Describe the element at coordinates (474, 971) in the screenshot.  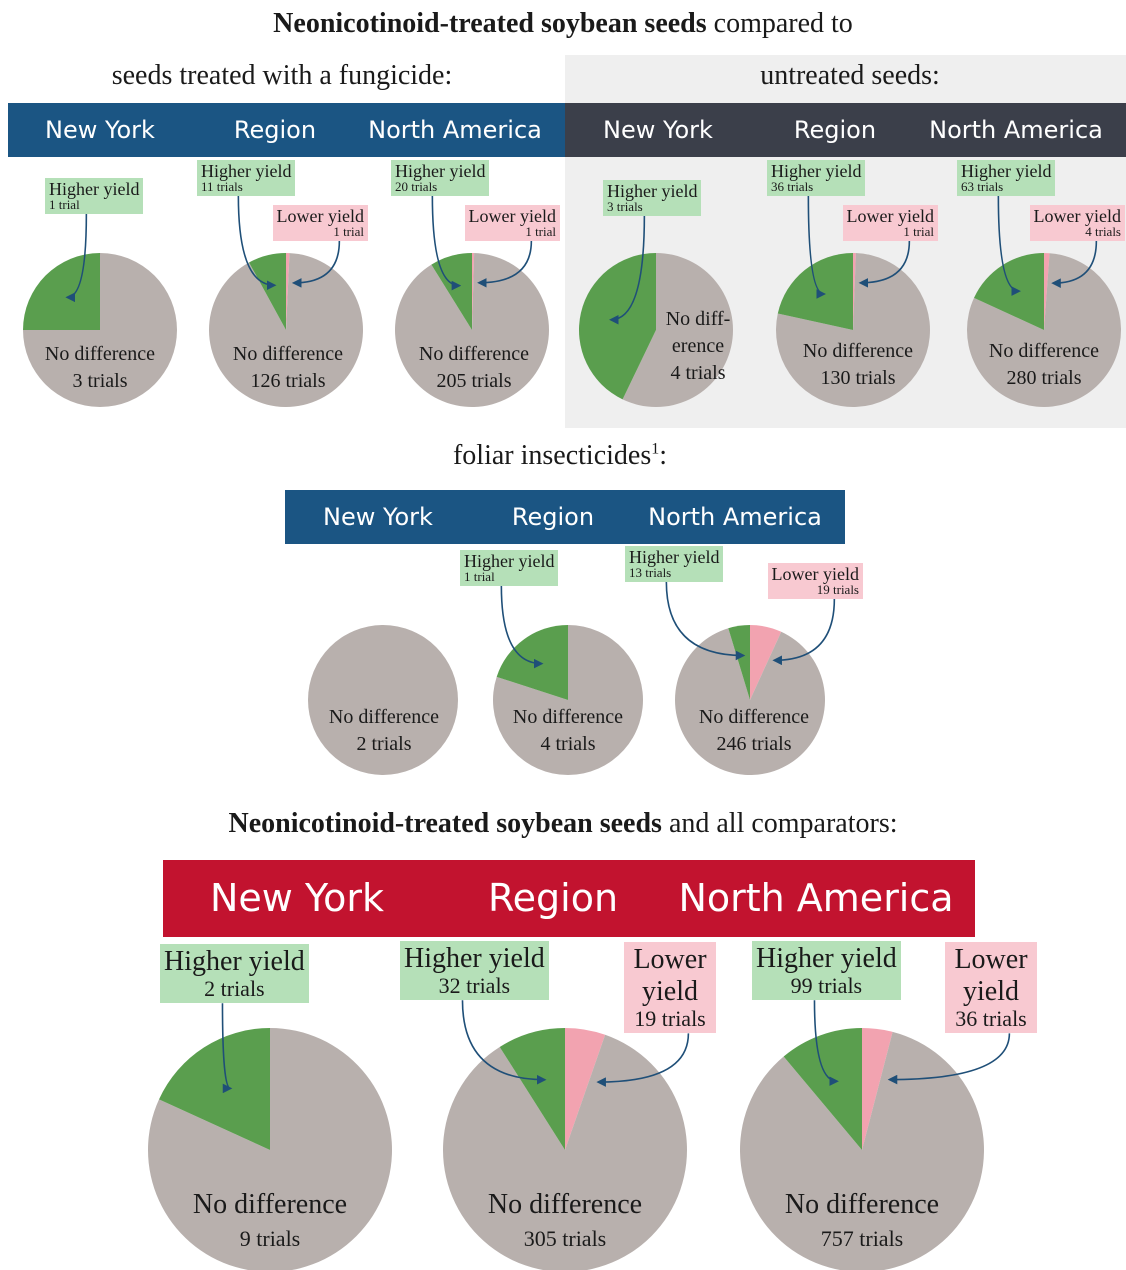
I see `higher-yield-label: Higher yield 32 trials` at that location.